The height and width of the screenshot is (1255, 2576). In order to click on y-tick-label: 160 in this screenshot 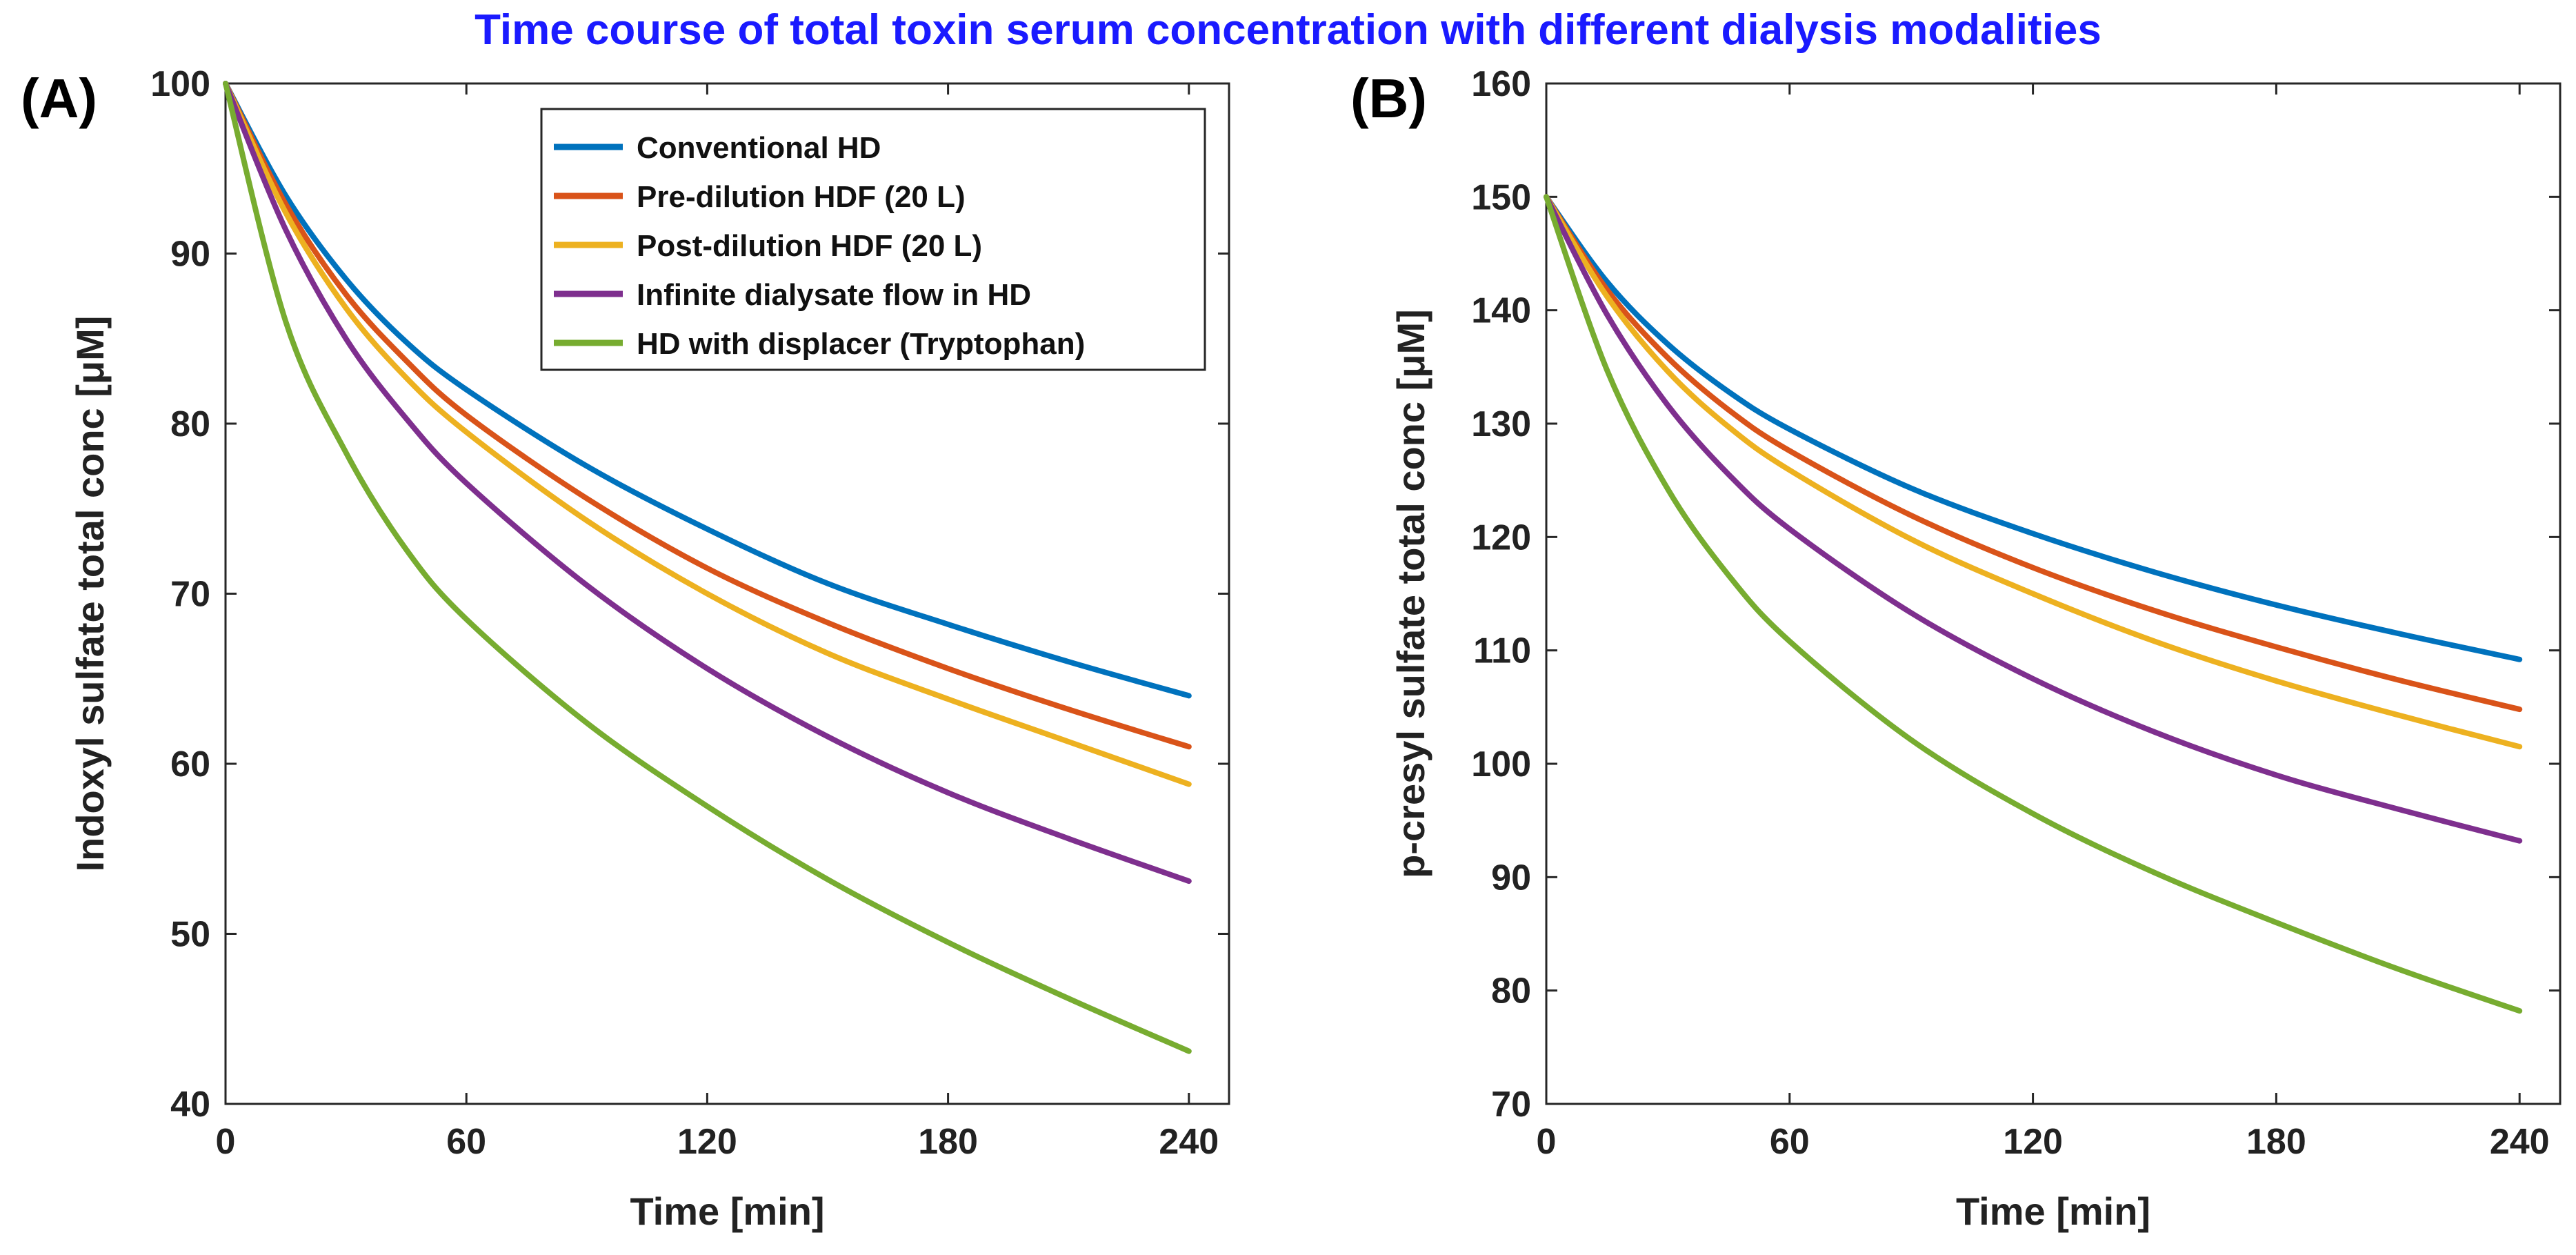, I will do `click(1501, 84)`.